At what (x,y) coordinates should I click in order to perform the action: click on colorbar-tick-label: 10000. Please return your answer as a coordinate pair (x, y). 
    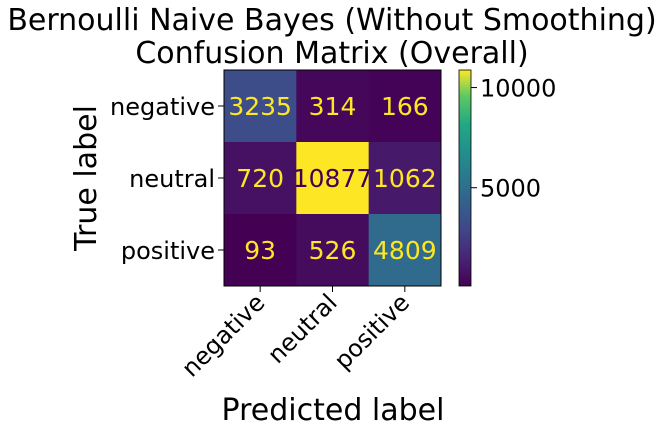
    Looking at the image, I should click on (518, 89).